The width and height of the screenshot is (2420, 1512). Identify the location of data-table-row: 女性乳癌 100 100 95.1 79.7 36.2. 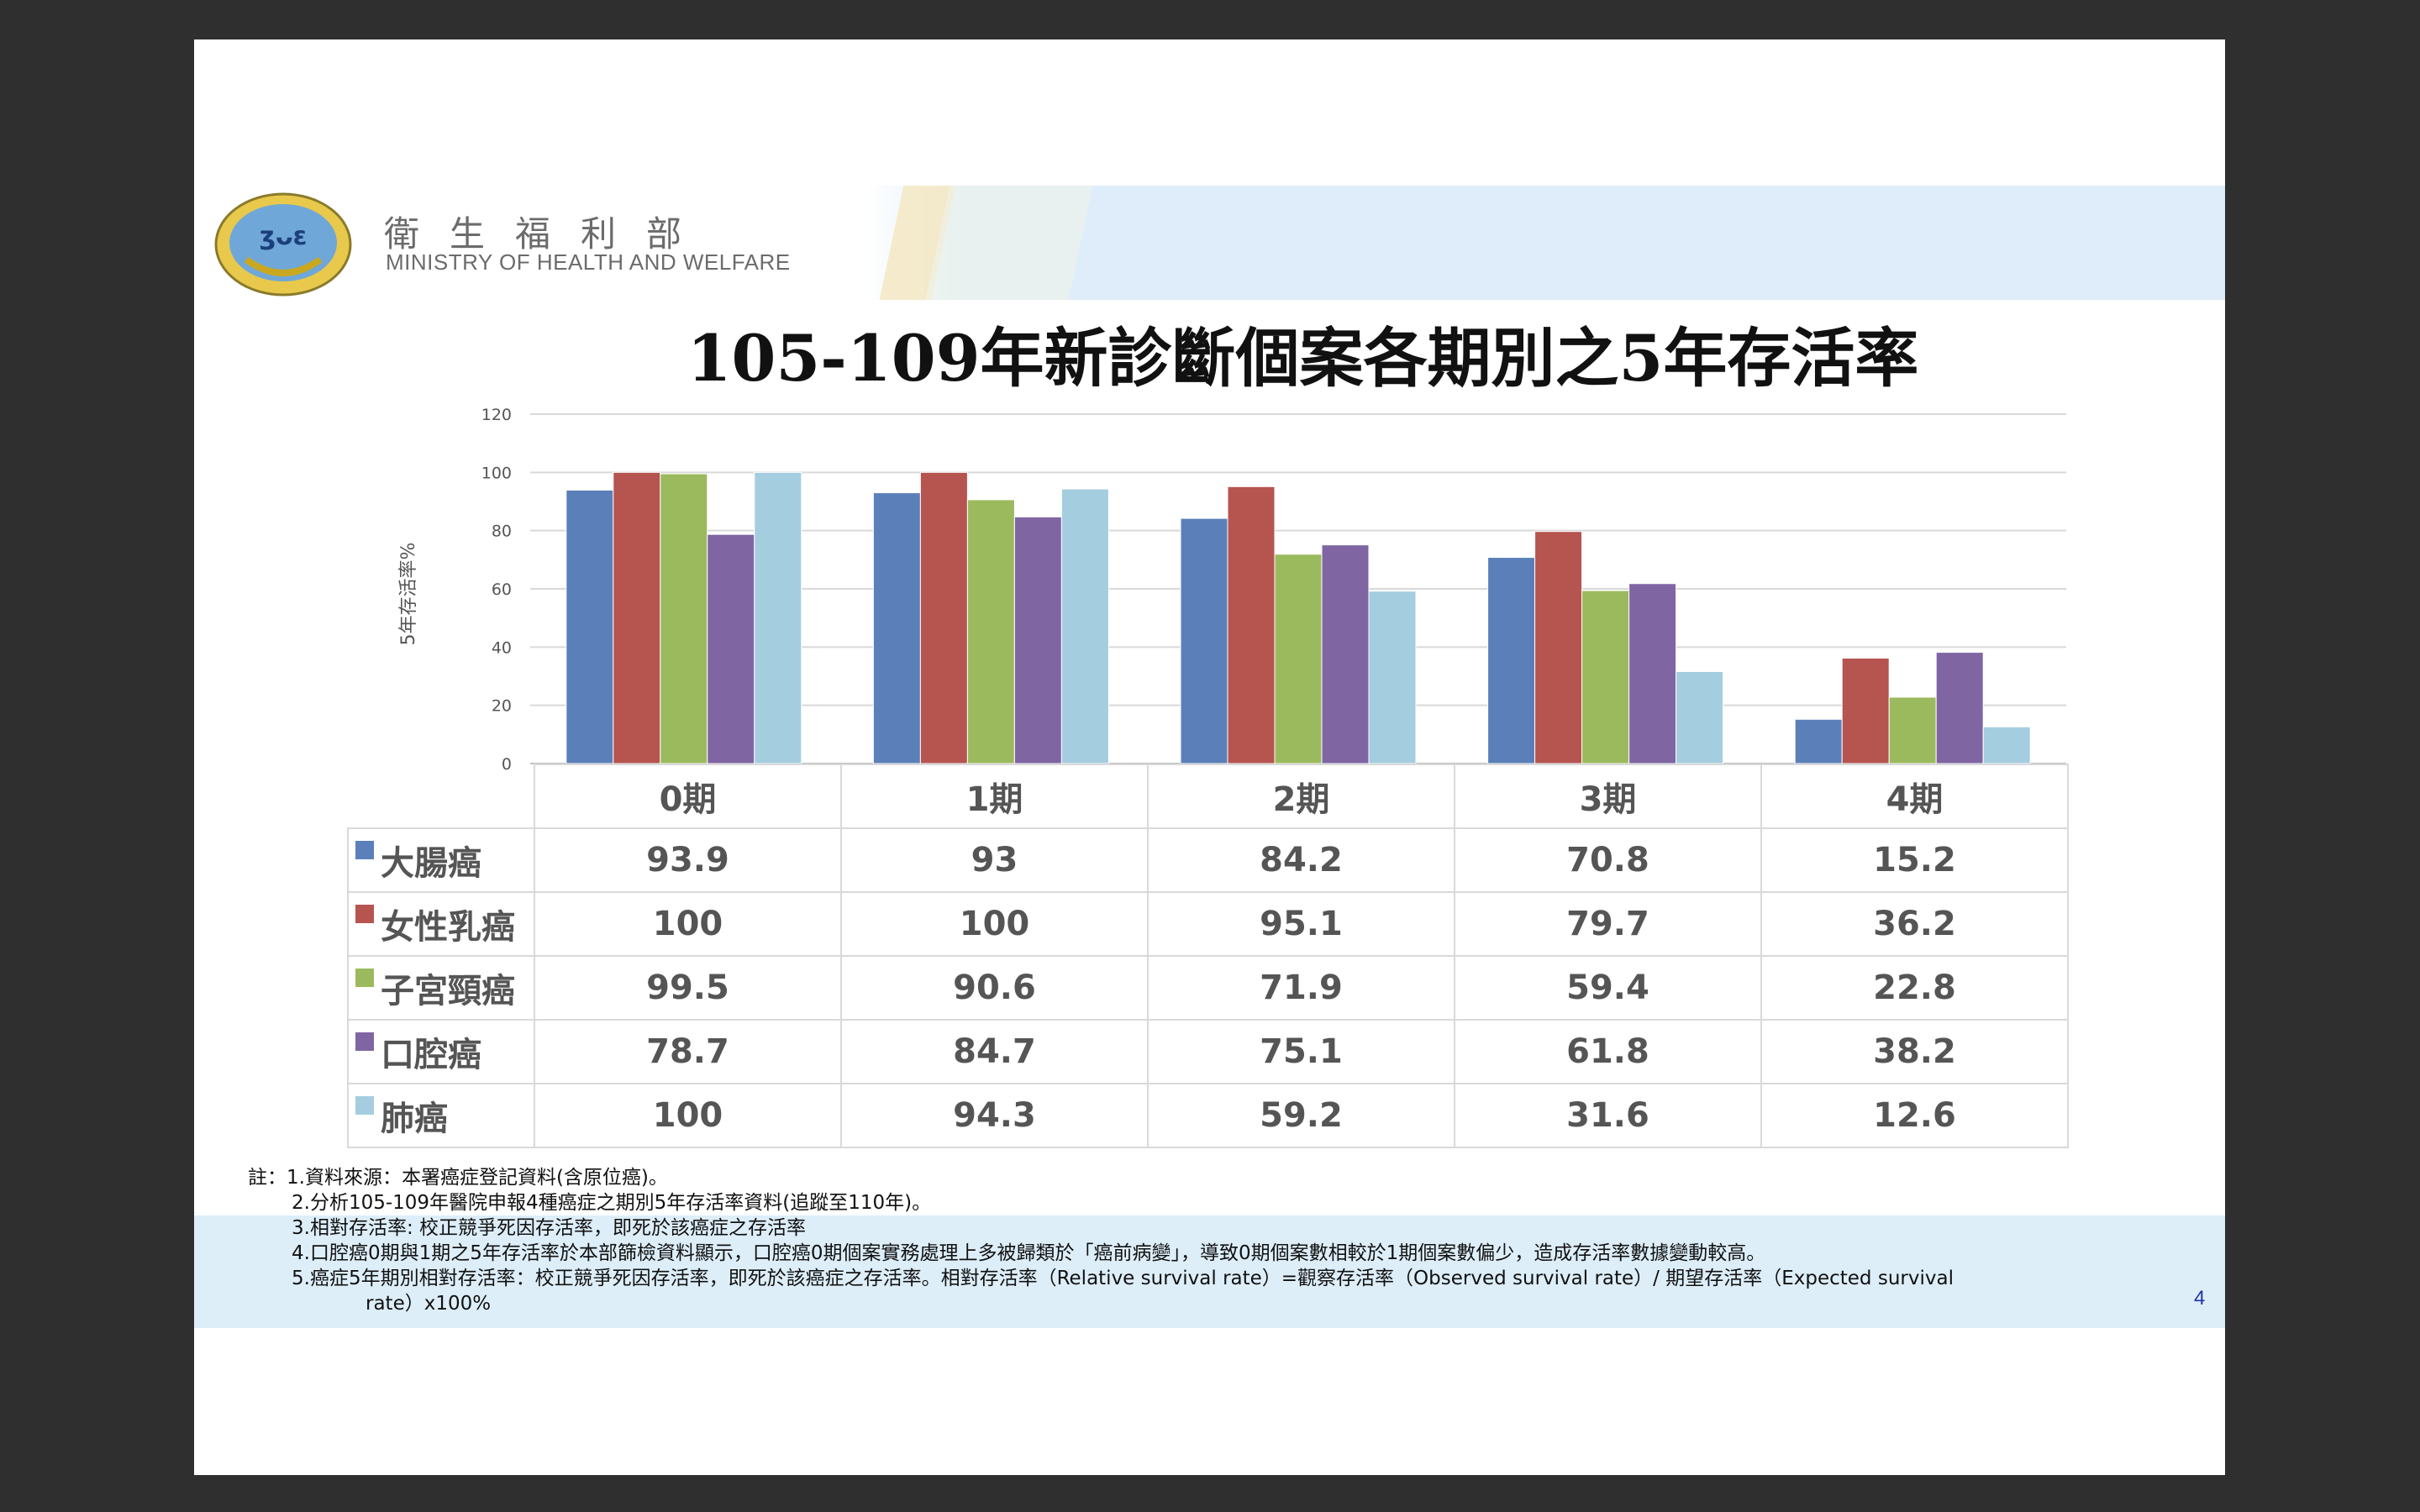
(1208, 924).